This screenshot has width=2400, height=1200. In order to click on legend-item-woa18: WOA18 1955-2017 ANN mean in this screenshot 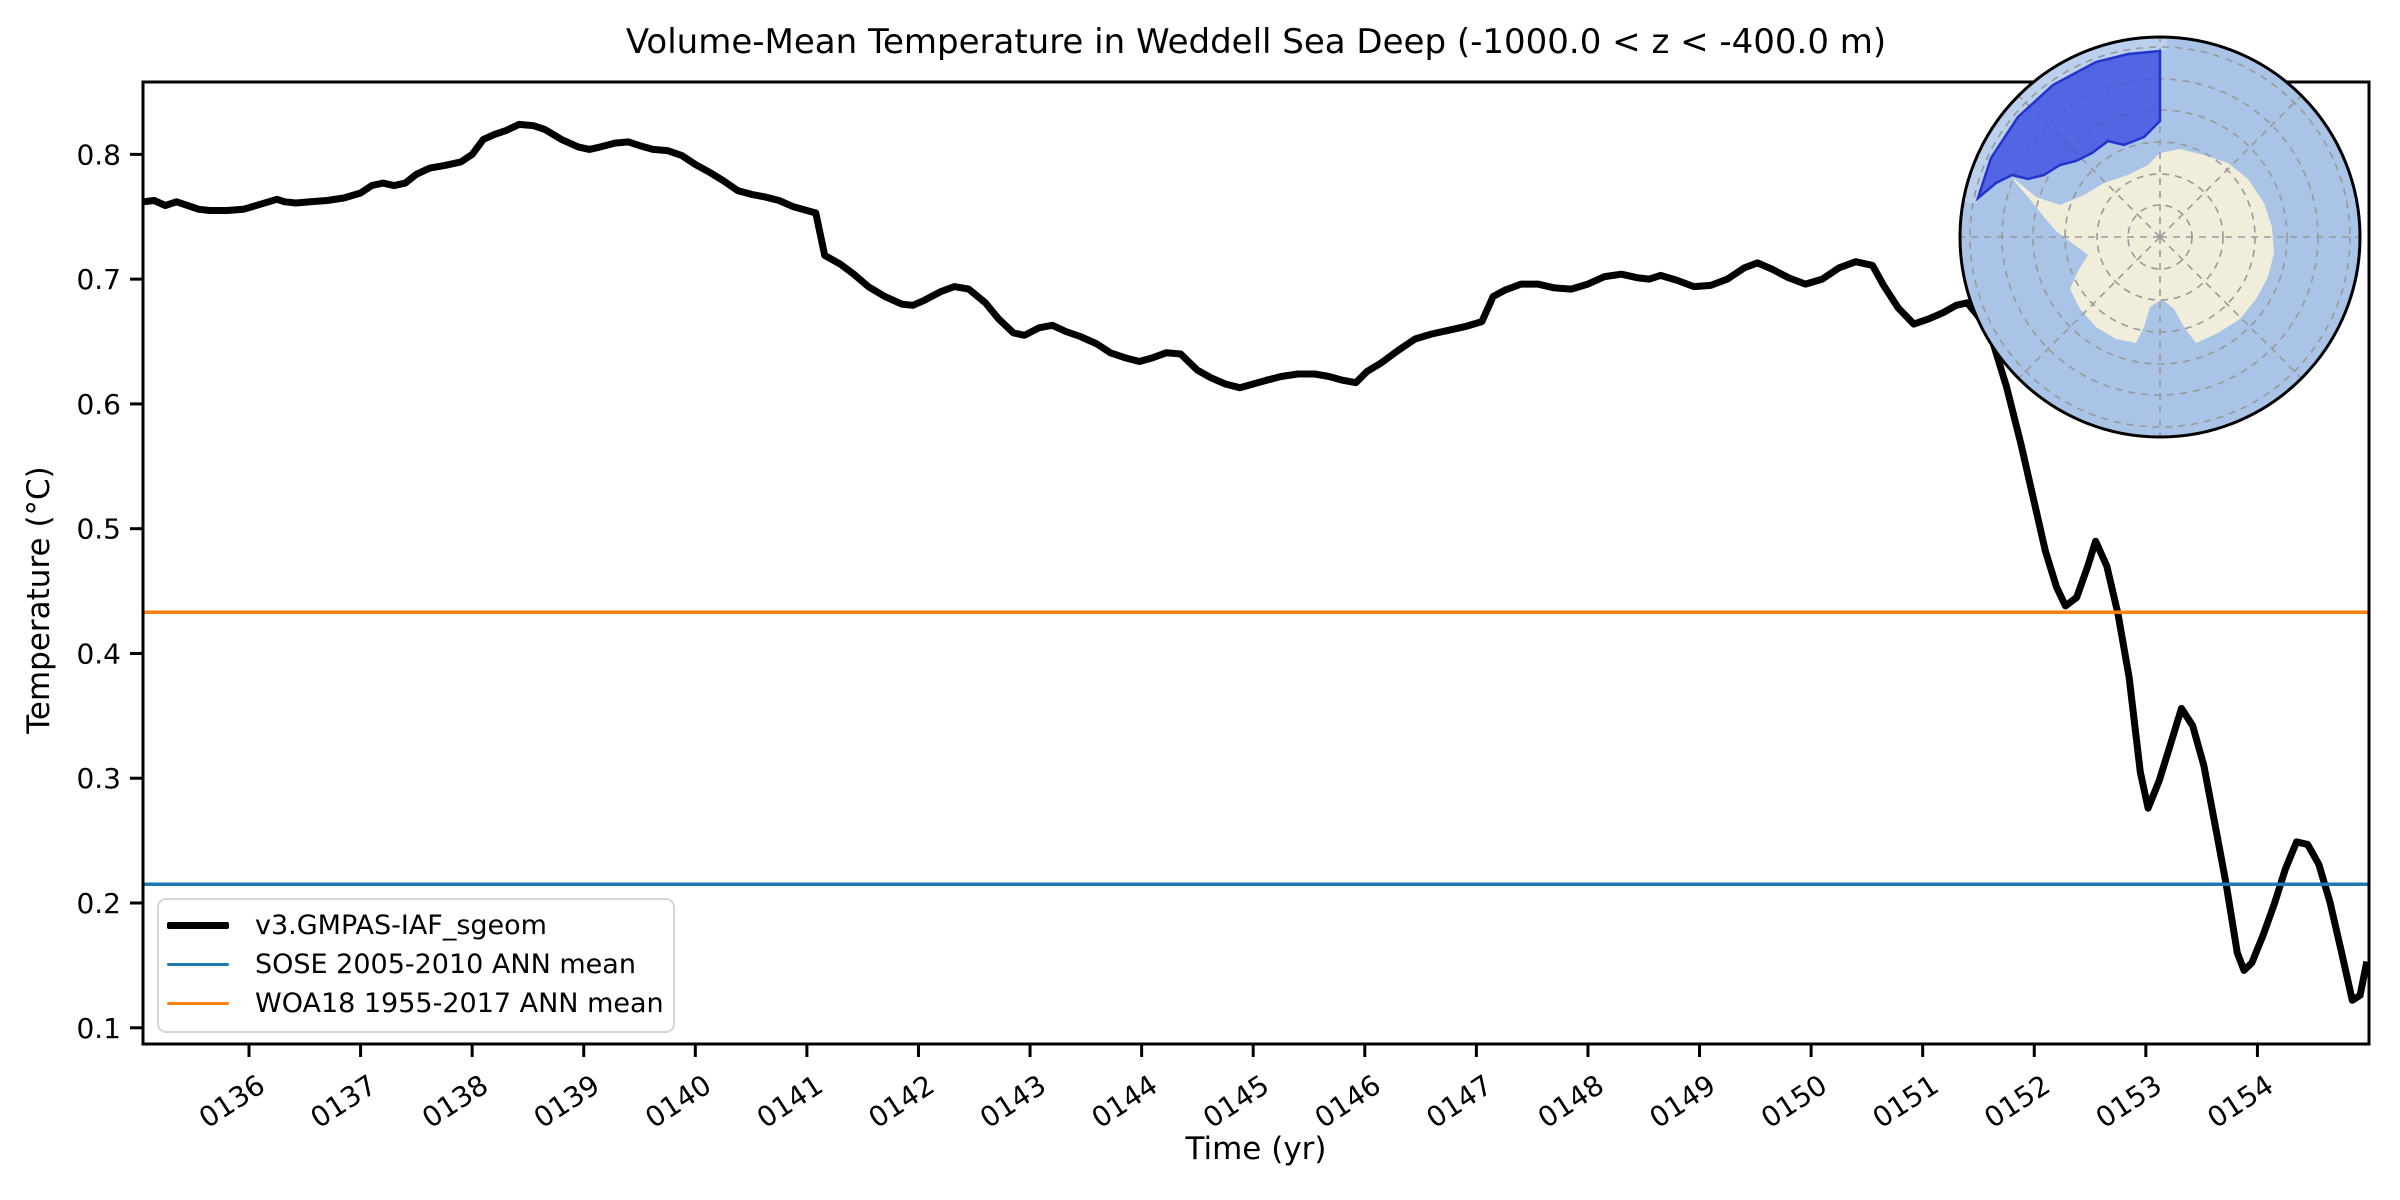, I will do `click(416, 1003)`.